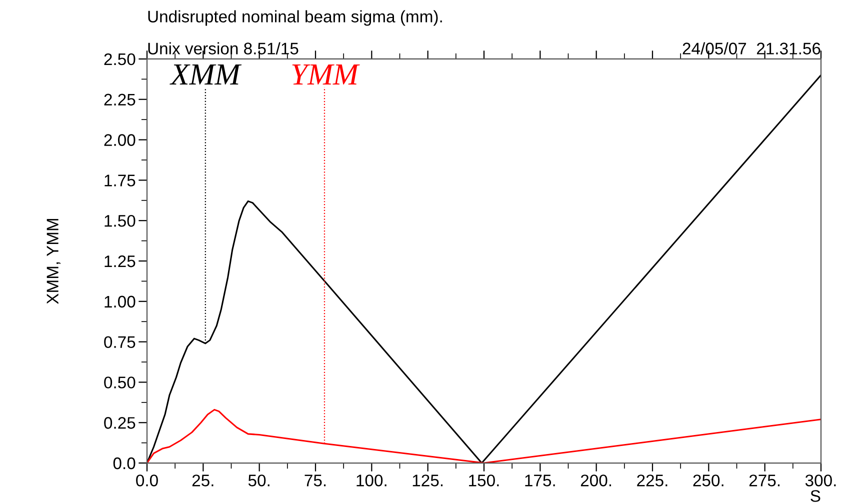 The width and height of the screenshot is (841, 504). Describe the element at coordinates (124, 463) in the screenshot. I see `y-tick-label: 0.0` at that location.